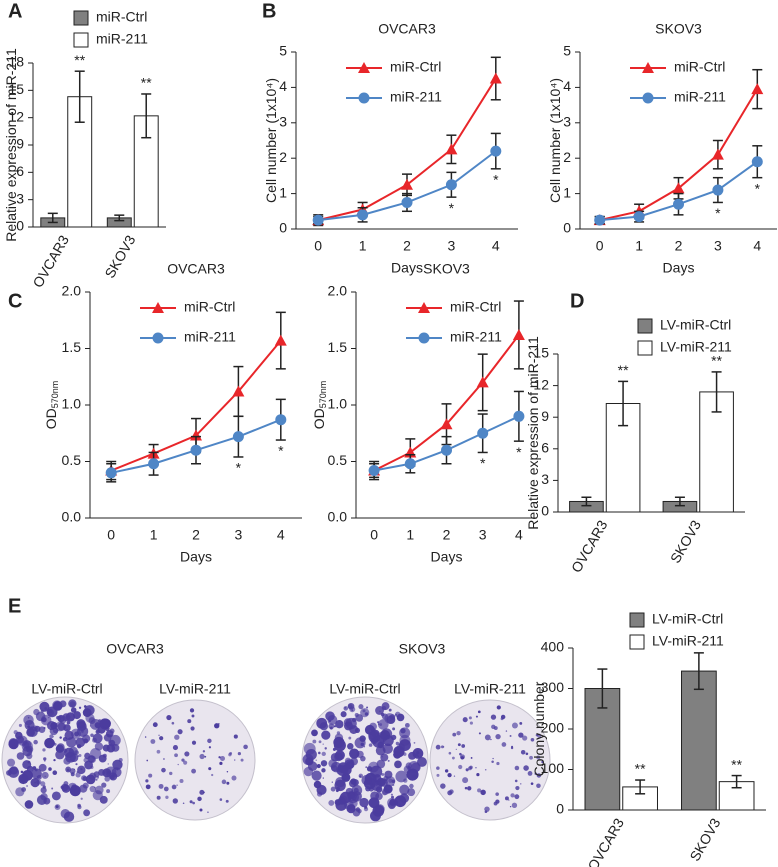 The height and width of the screenshot is (867, 778). I want to click on x-axis-label: Days, so click(447, 557).